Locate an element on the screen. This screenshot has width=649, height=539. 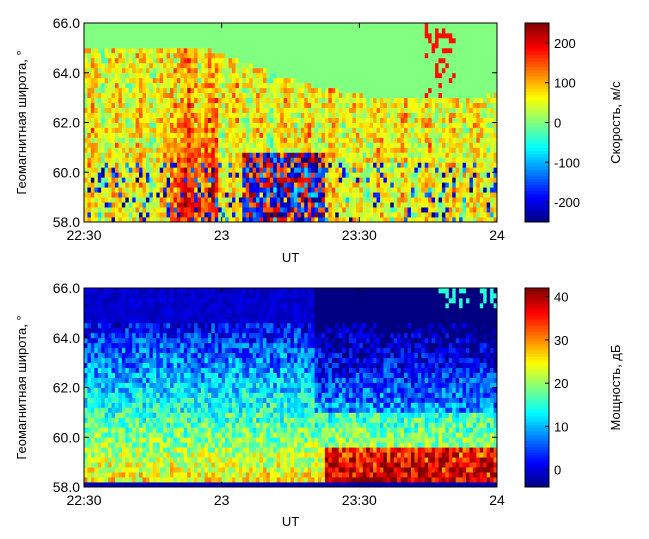
y-tick-label: 64.0 is located at coordinates (66, 73).